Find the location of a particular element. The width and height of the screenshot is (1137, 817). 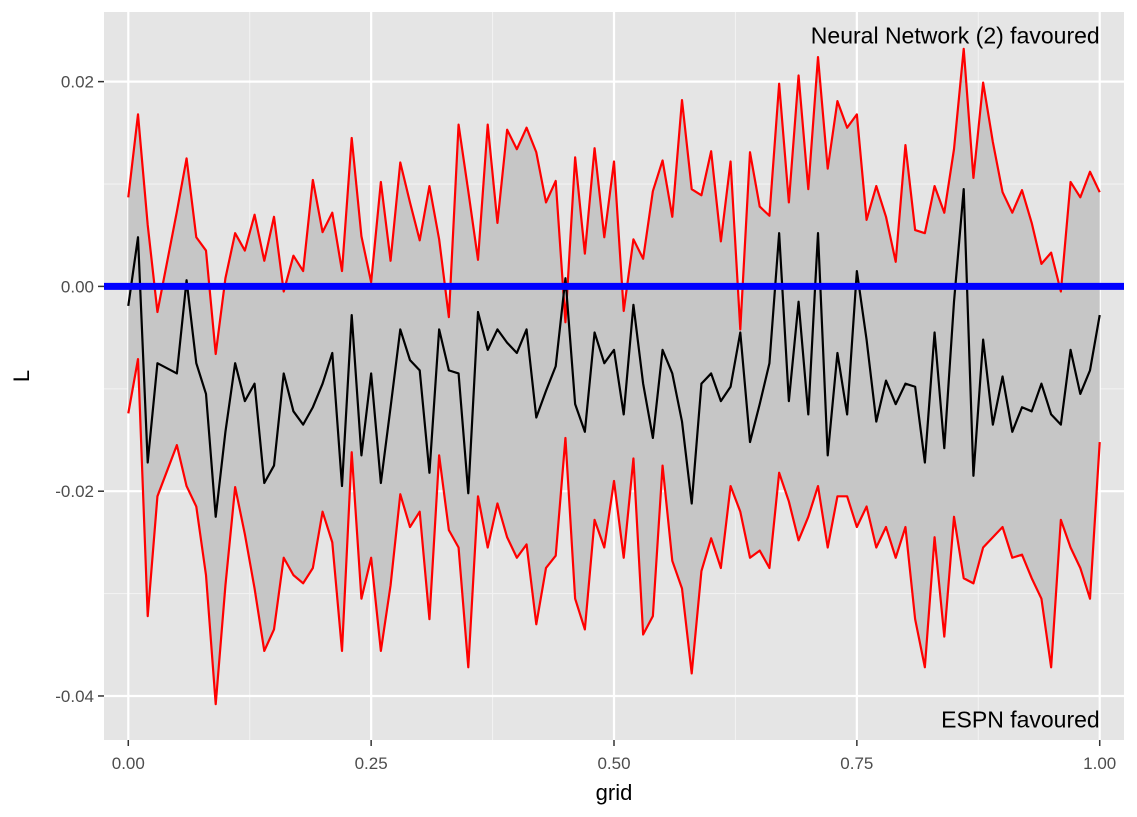

y-tick-label: -0.02 is located at coordinates (74, 491).